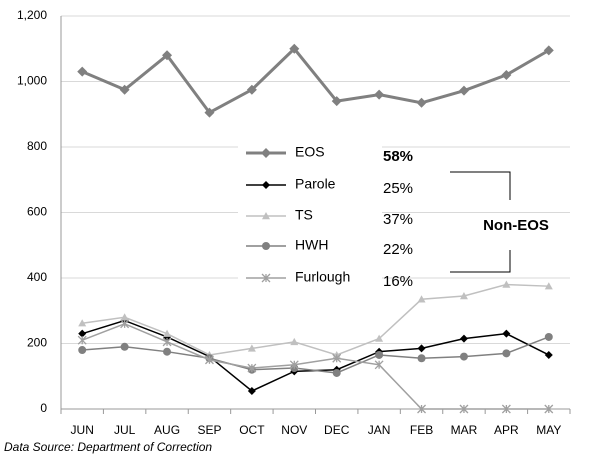 The width and height of the screenshot is (607, 456). What do you see at coordinates (548, 430) in the screenshot?
I see `x-tick-label: MAY` at bounding box center [548, 430].